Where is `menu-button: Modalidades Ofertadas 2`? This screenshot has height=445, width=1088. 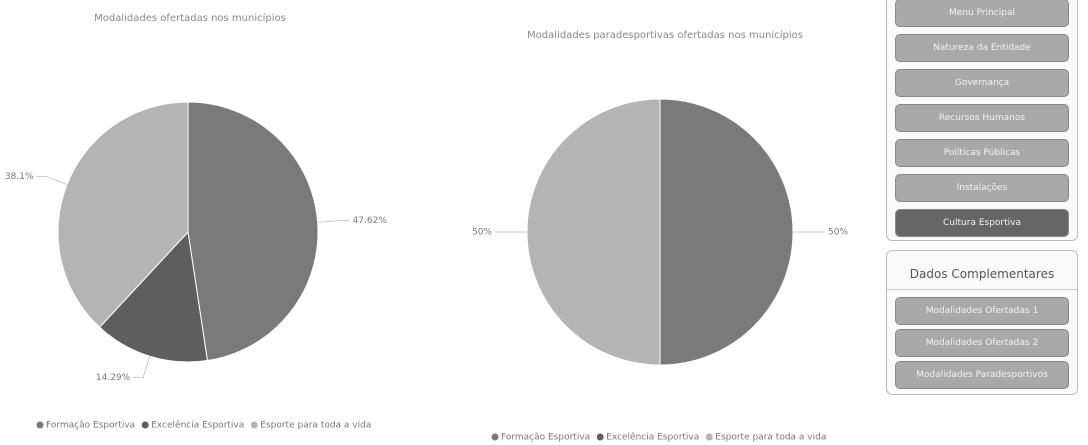 menu-button: Modalidades Ofertadas 2 is located at coordinates (982, 343).